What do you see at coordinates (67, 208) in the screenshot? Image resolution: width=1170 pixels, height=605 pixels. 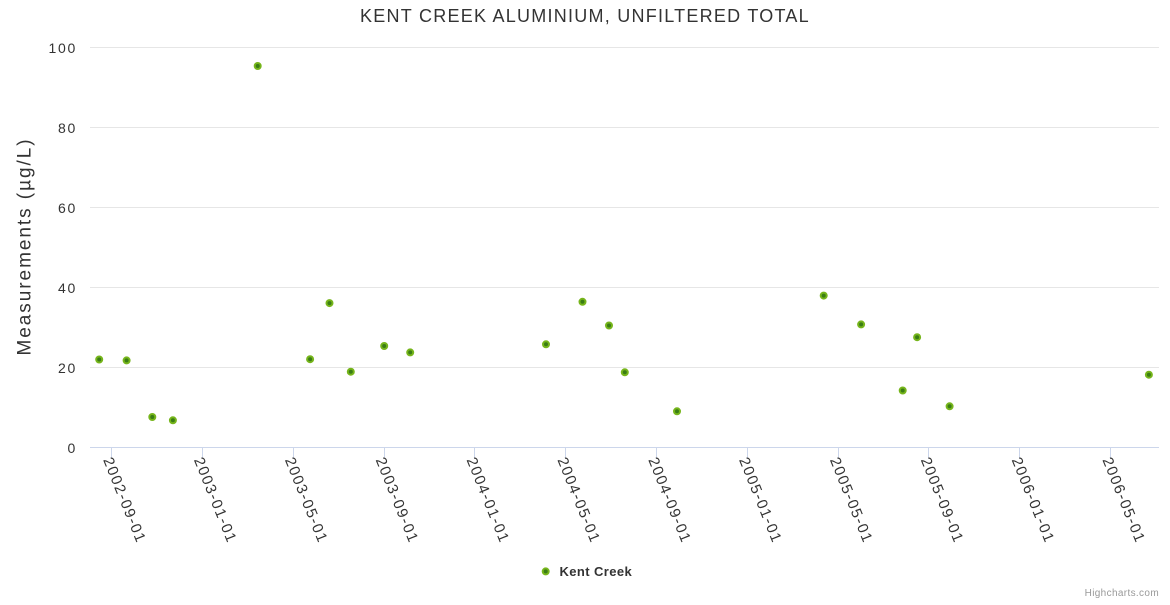 I see `svg-text: 60` at bounding box center [67, 208].